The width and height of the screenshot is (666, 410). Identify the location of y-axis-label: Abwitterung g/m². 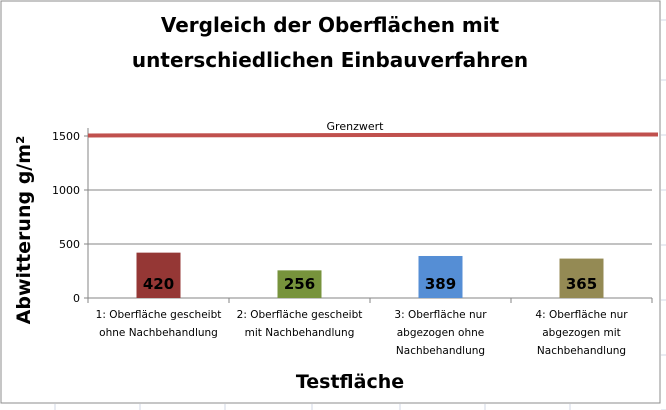
(24, 230).